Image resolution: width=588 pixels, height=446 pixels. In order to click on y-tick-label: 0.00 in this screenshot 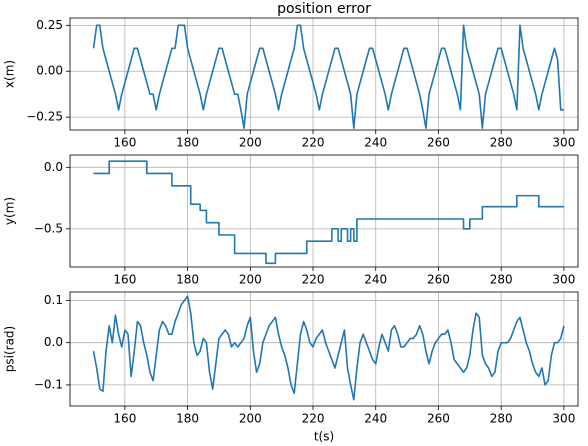, I will do `click(49, 71)`.